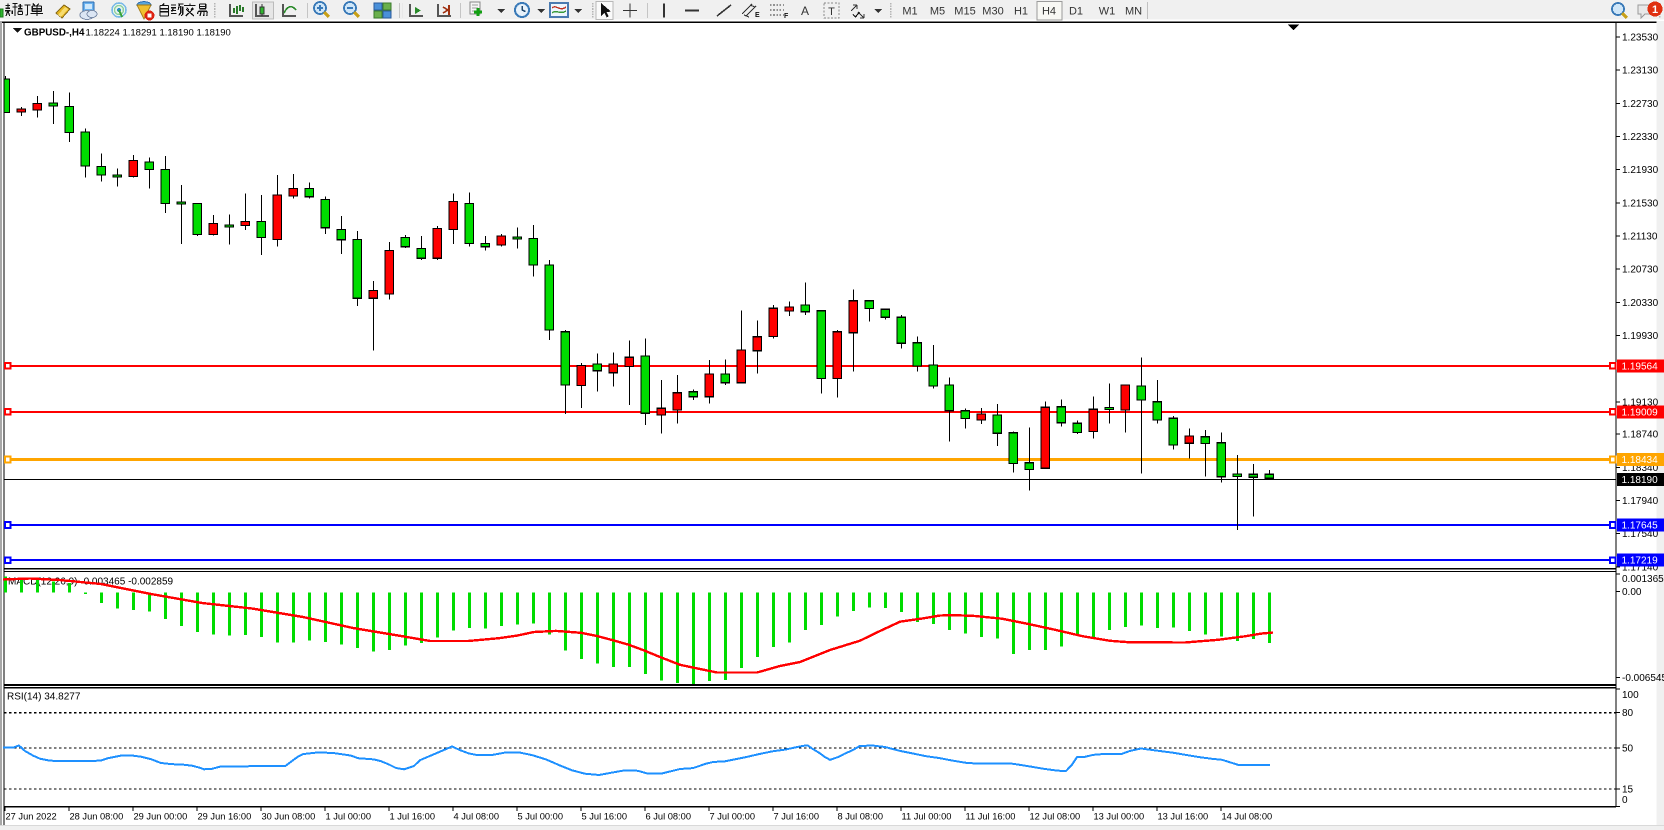 The width and height of the screenshot is (1664, 830). What do you see at coordinates (831, 12) in the screenshot?
I see `svg-text: T` at bounding box center [831, 12].